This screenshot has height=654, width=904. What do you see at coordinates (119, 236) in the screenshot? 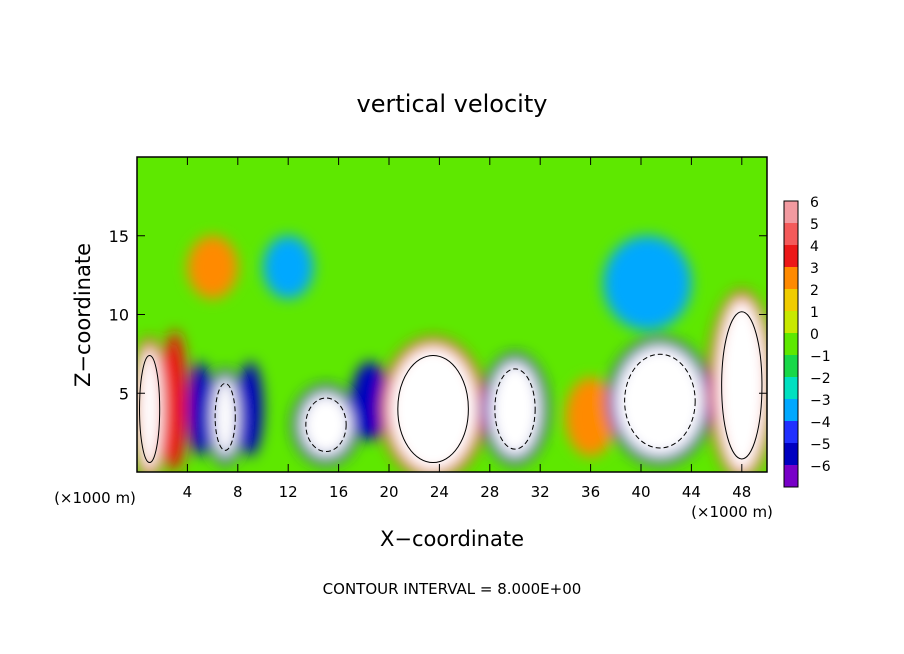
I see `y-tick-label: 15` at bounding box center [119, 236].